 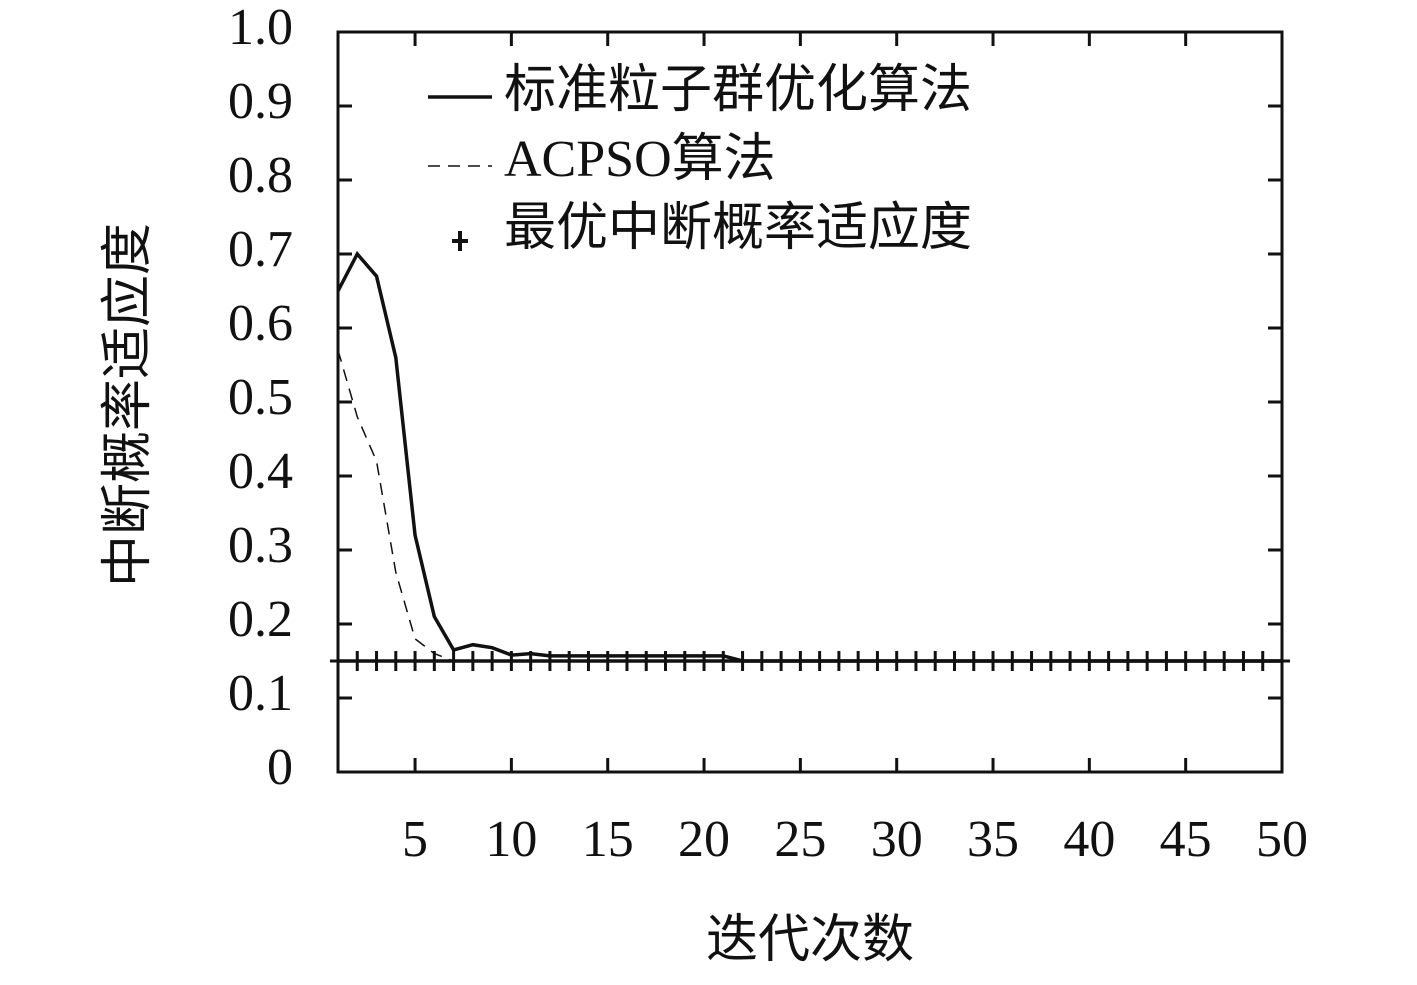 I want to click on y-tick-label: 0.4, so click(x=260, y=471).